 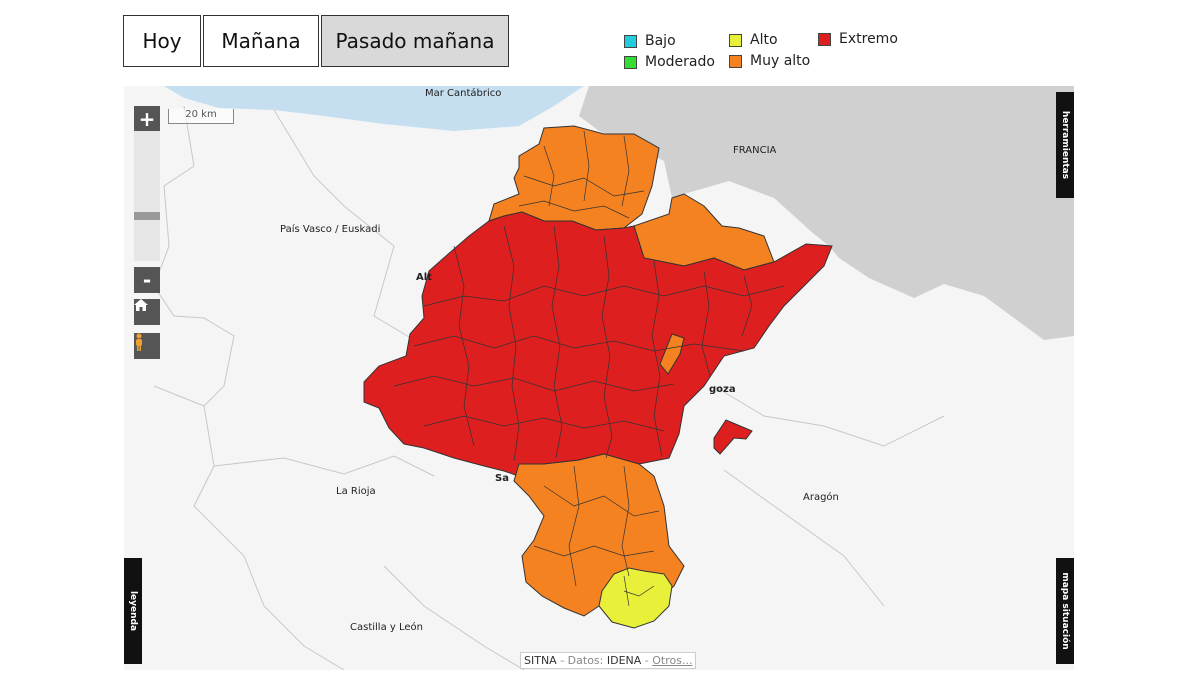 What do you see at coordinates (735, 40) in the screenshot?
I see `legend-swatch-alto` at bounding box center [735, 40].